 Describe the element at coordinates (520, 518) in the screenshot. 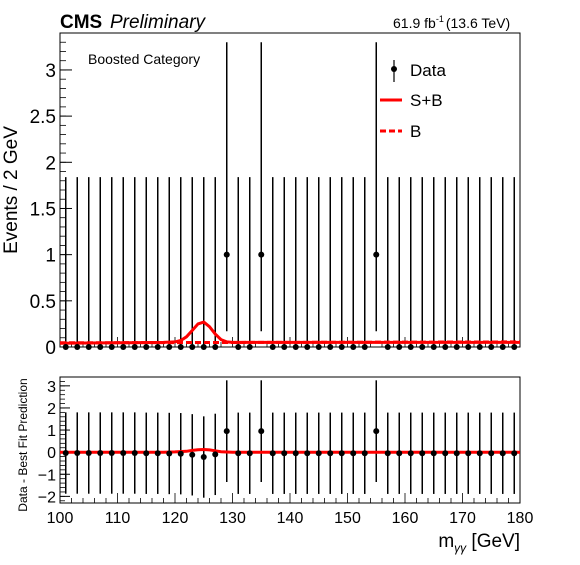

I see `residual-x-tick-label: 180` at that location.